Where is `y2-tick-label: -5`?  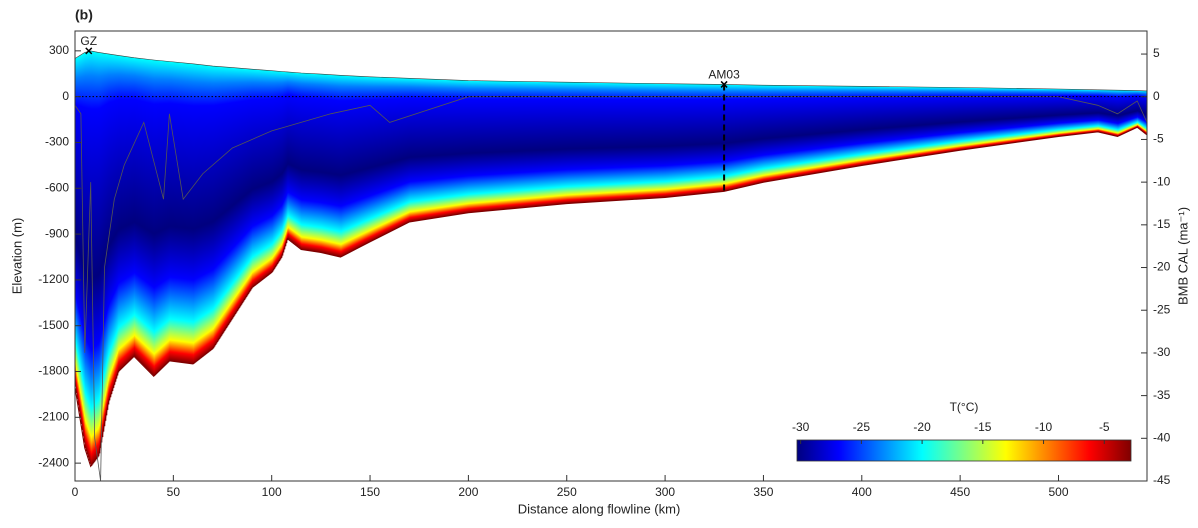 y2-tick-label: -5 is located at coordinates (1158, 139).